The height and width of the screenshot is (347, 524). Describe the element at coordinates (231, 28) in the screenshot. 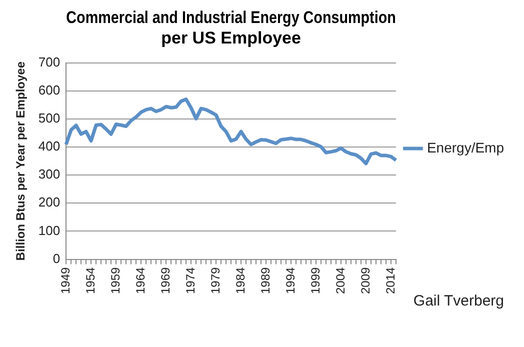

I see `chart-title: Commercial and Industrial Energy Consumption per US Employee` at that location.